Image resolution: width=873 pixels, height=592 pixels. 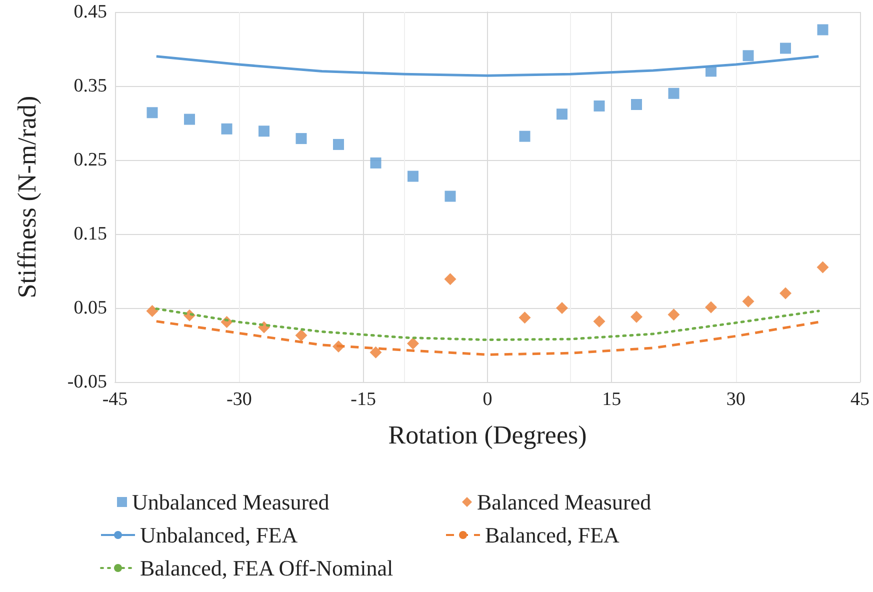 What do you see at coordinates (90, 12) in the screenshot?
I see `y-tick-label: 0.45` at bounding box center [90, 12].